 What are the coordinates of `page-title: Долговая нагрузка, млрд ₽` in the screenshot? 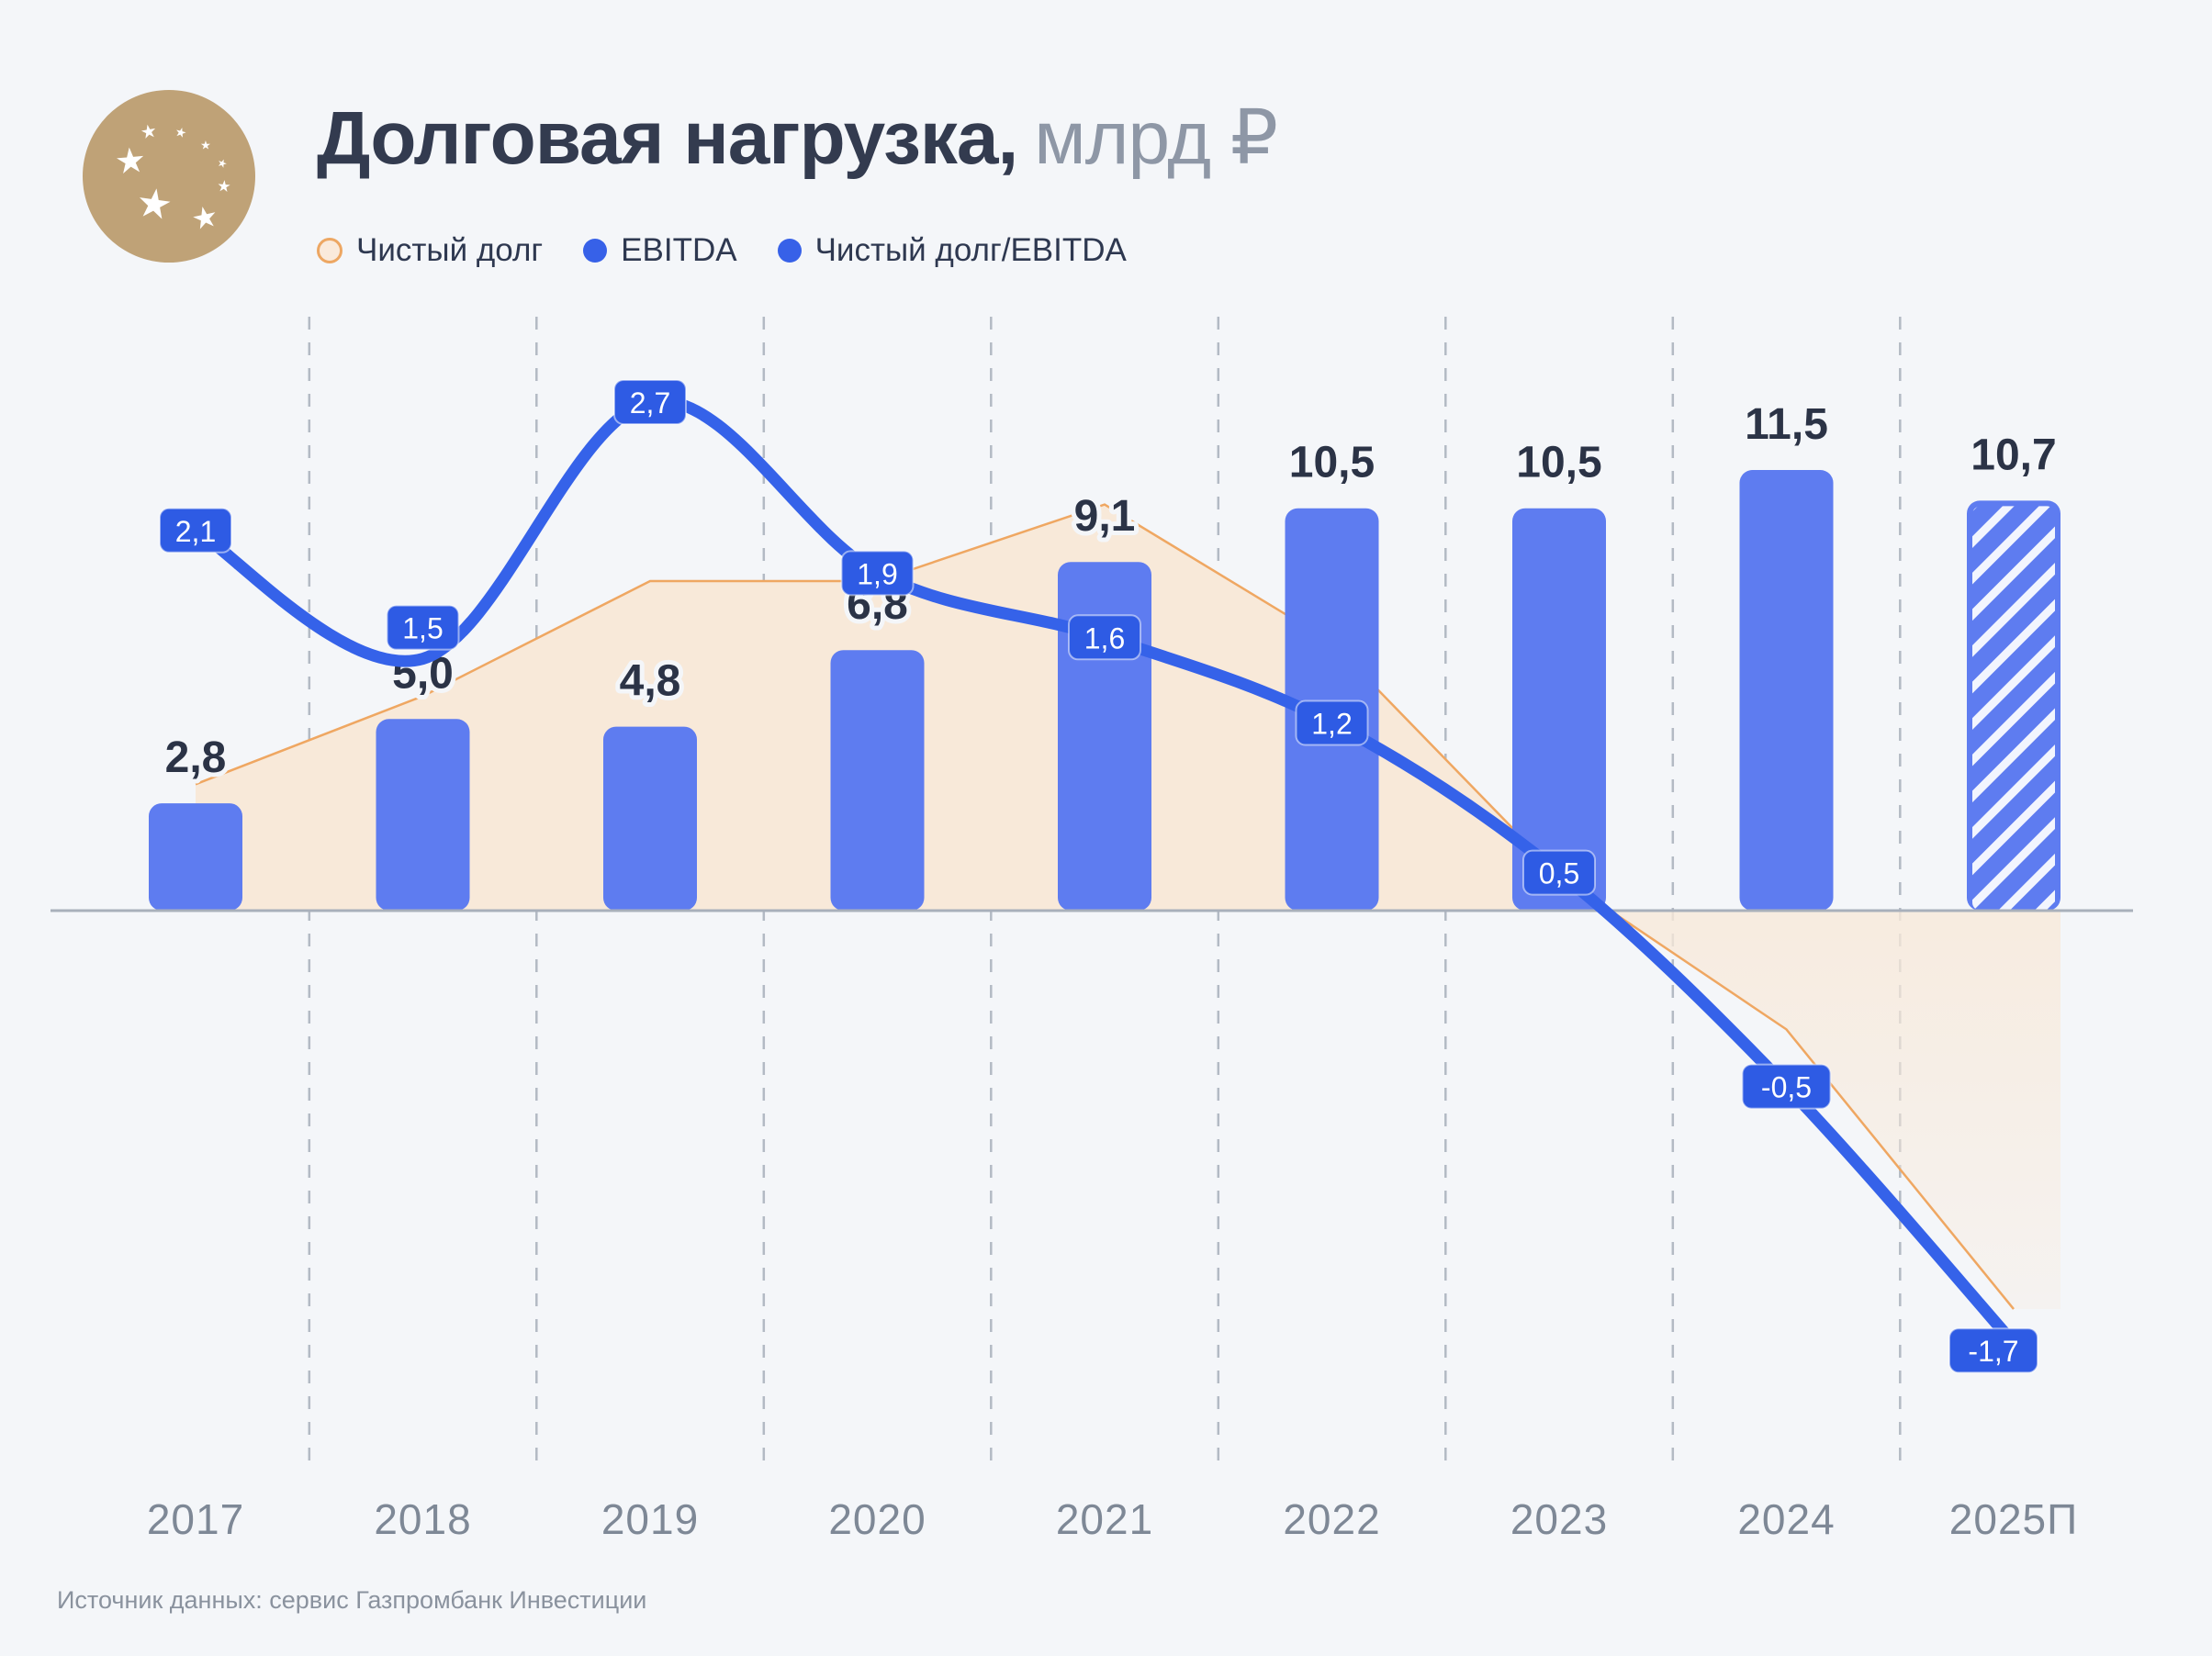 It's located at (797, 138).